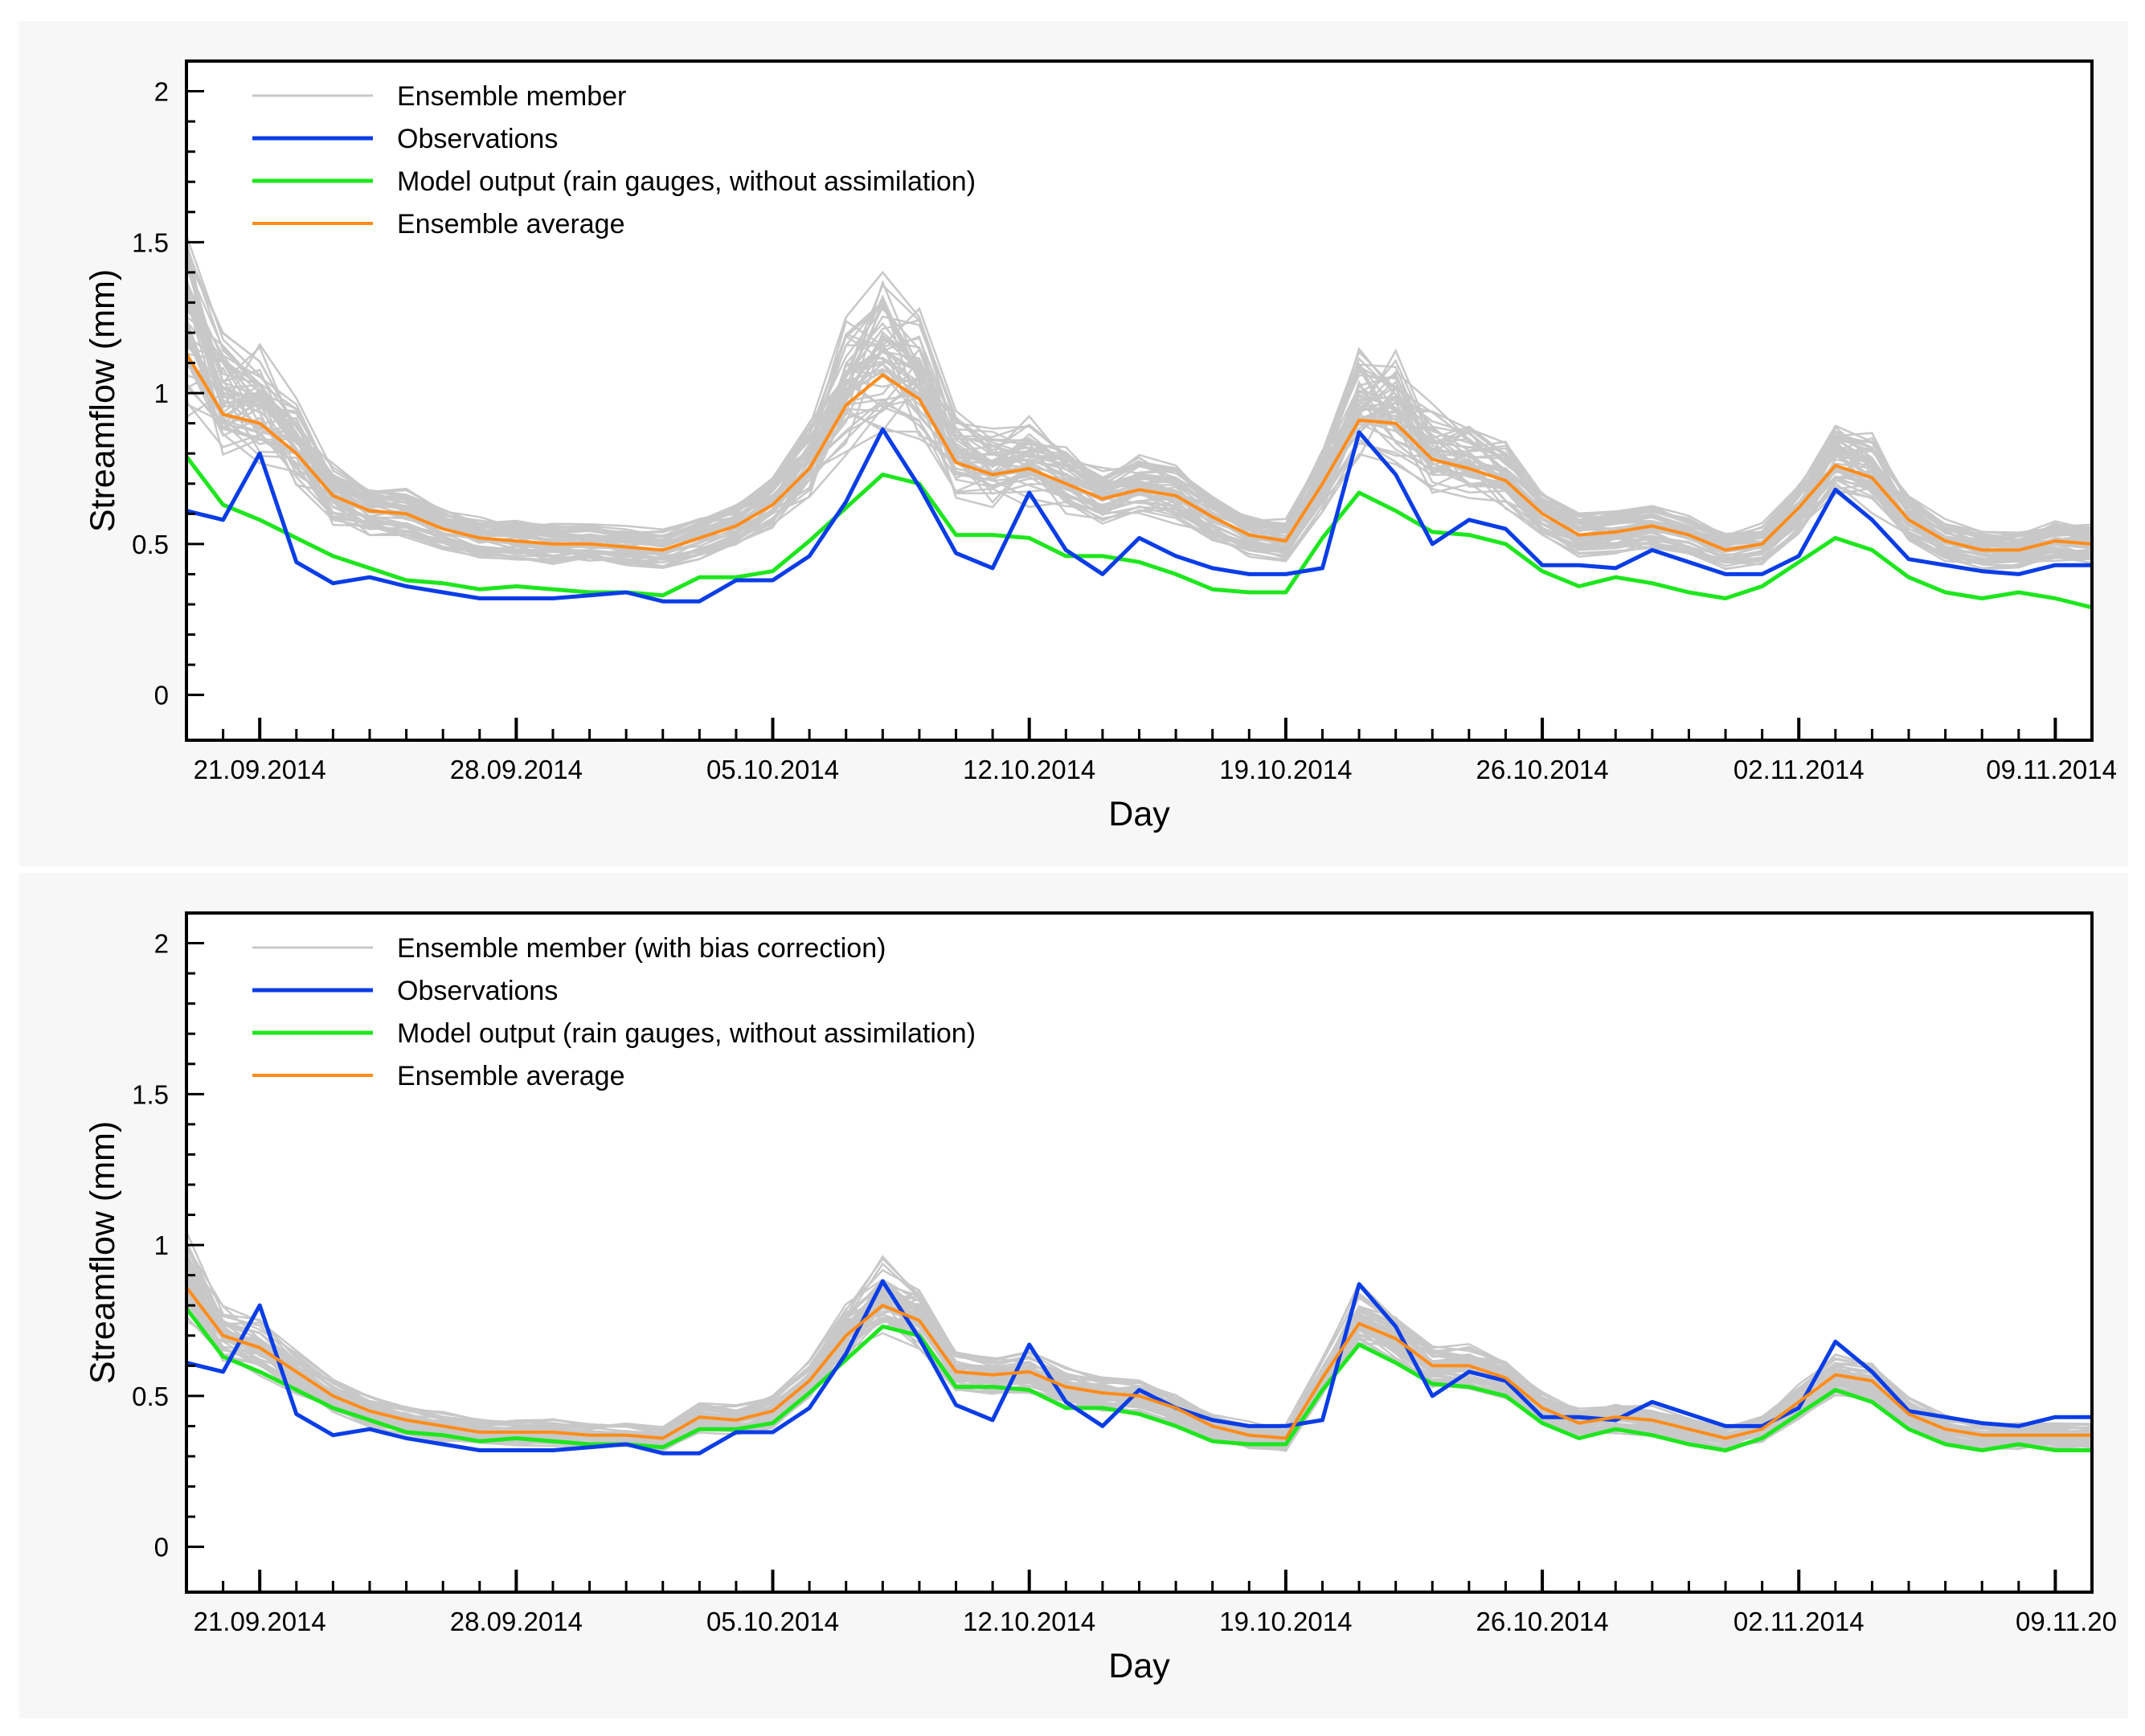  I want to click on legend-label-ensemble-member-with-bias-correction: Ensemble member (with bias correction), so click(641, 948).